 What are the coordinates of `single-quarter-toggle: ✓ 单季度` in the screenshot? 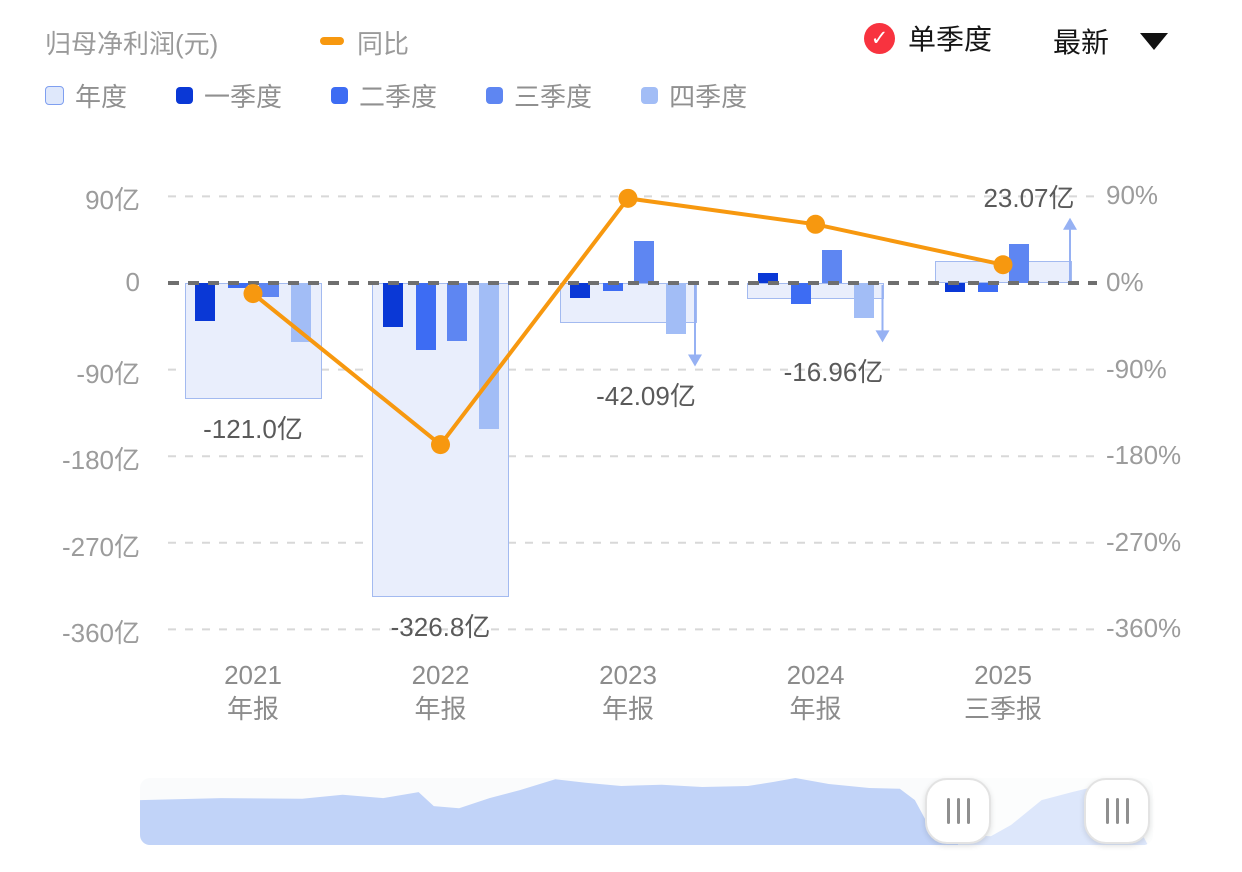 It's located at (928, 38).